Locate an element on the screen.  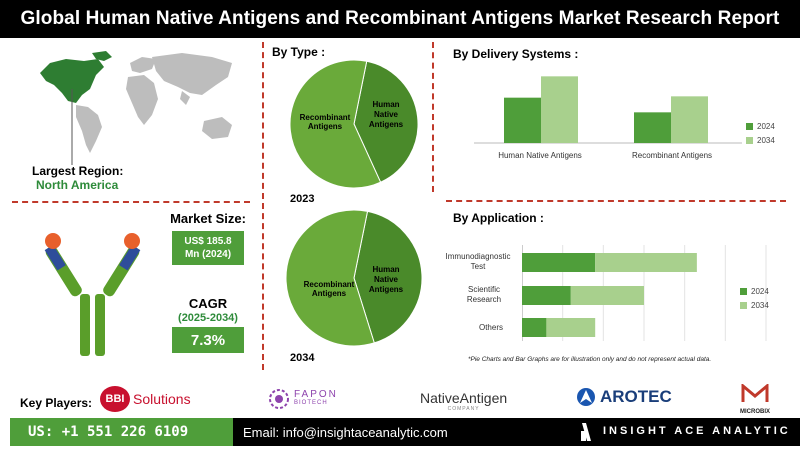
brand-icon is located at coordinates (587, 432).